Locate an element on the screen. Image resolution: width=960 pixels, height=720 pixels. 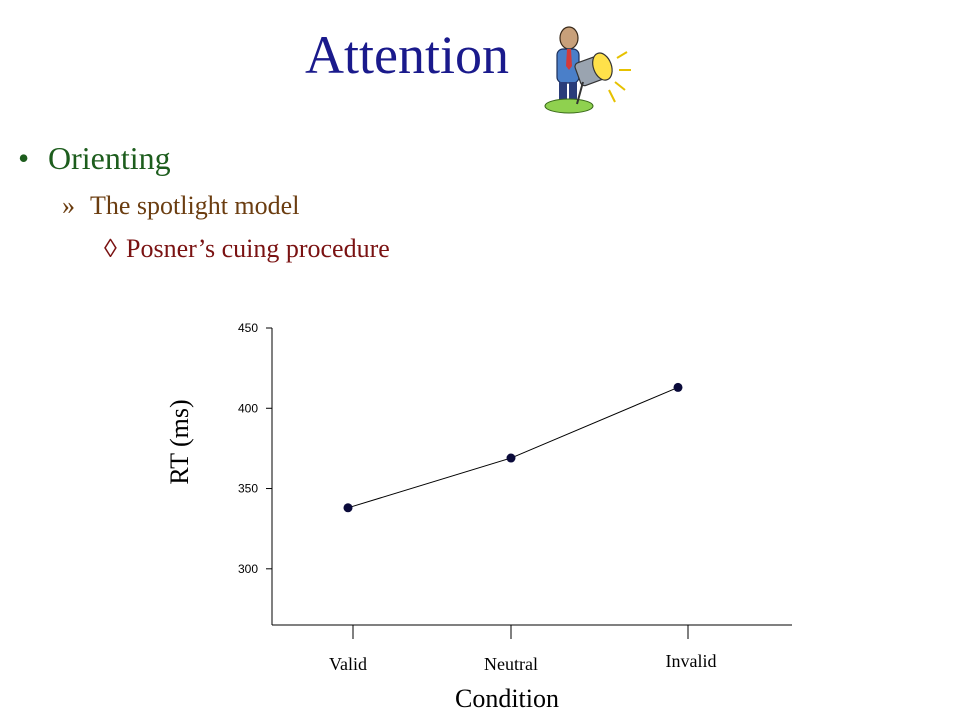
bullet-text: Orienting is located at coordinates (109, 158).